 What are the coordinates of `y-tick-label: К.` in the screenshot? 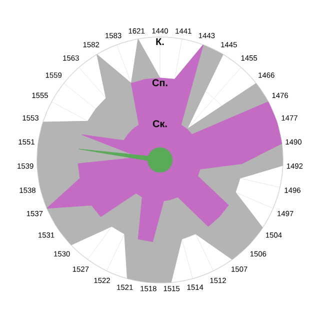 It's located at (160, 42).